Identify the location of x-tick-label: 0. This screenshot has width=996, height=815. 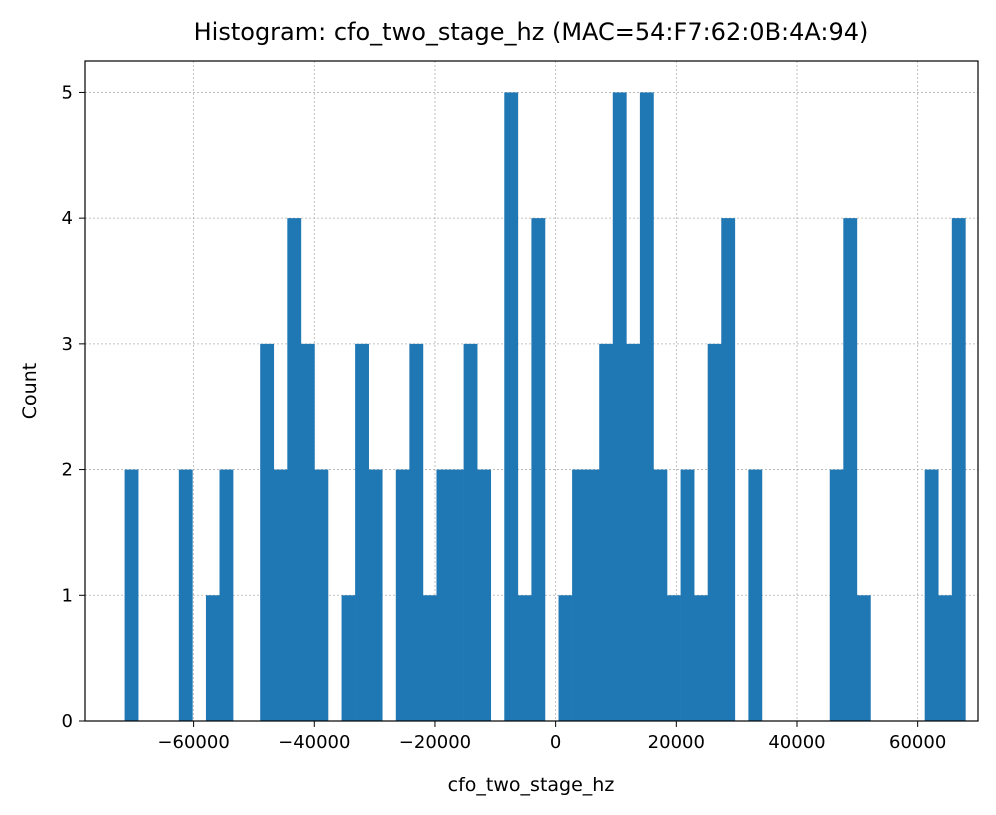
(555, 742).